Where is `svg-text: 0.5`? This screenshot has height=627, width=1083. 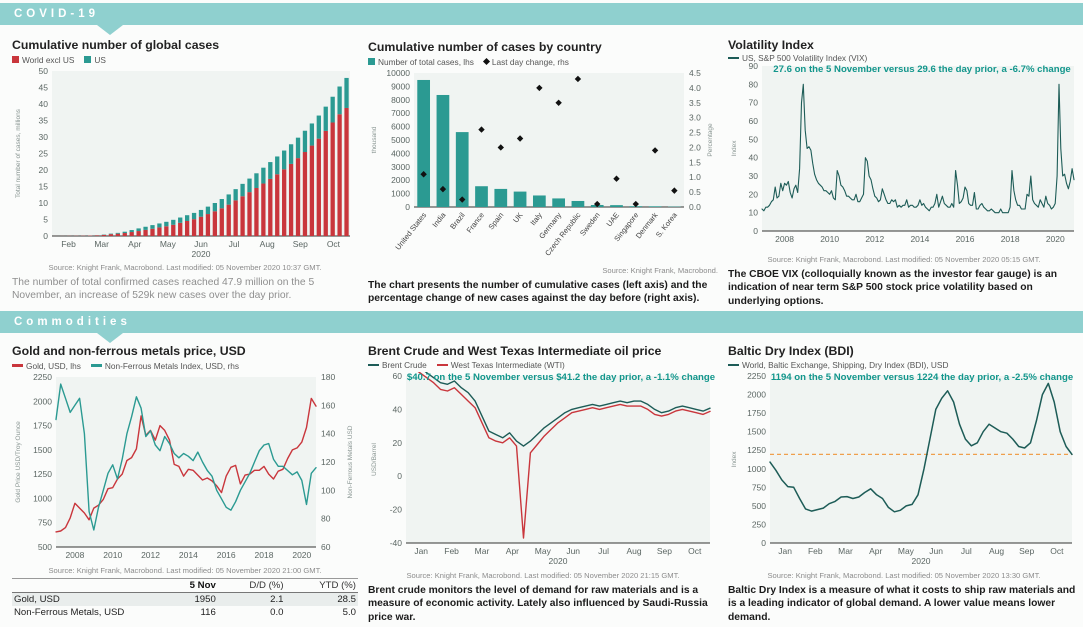 svg-text: 0.5 is located at coordinates (695, 192).